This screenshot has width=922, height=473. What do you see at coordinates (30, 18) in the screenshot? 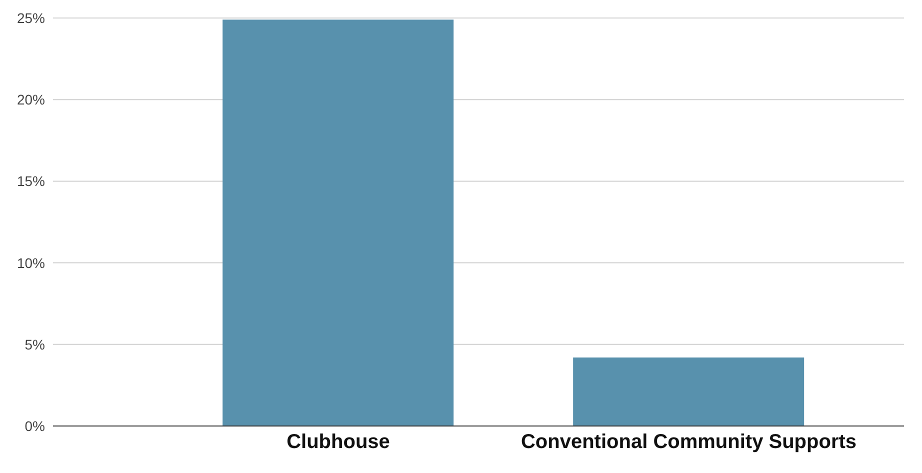
I see `y-tick-label: 25%` at bounding box center [30, 18].